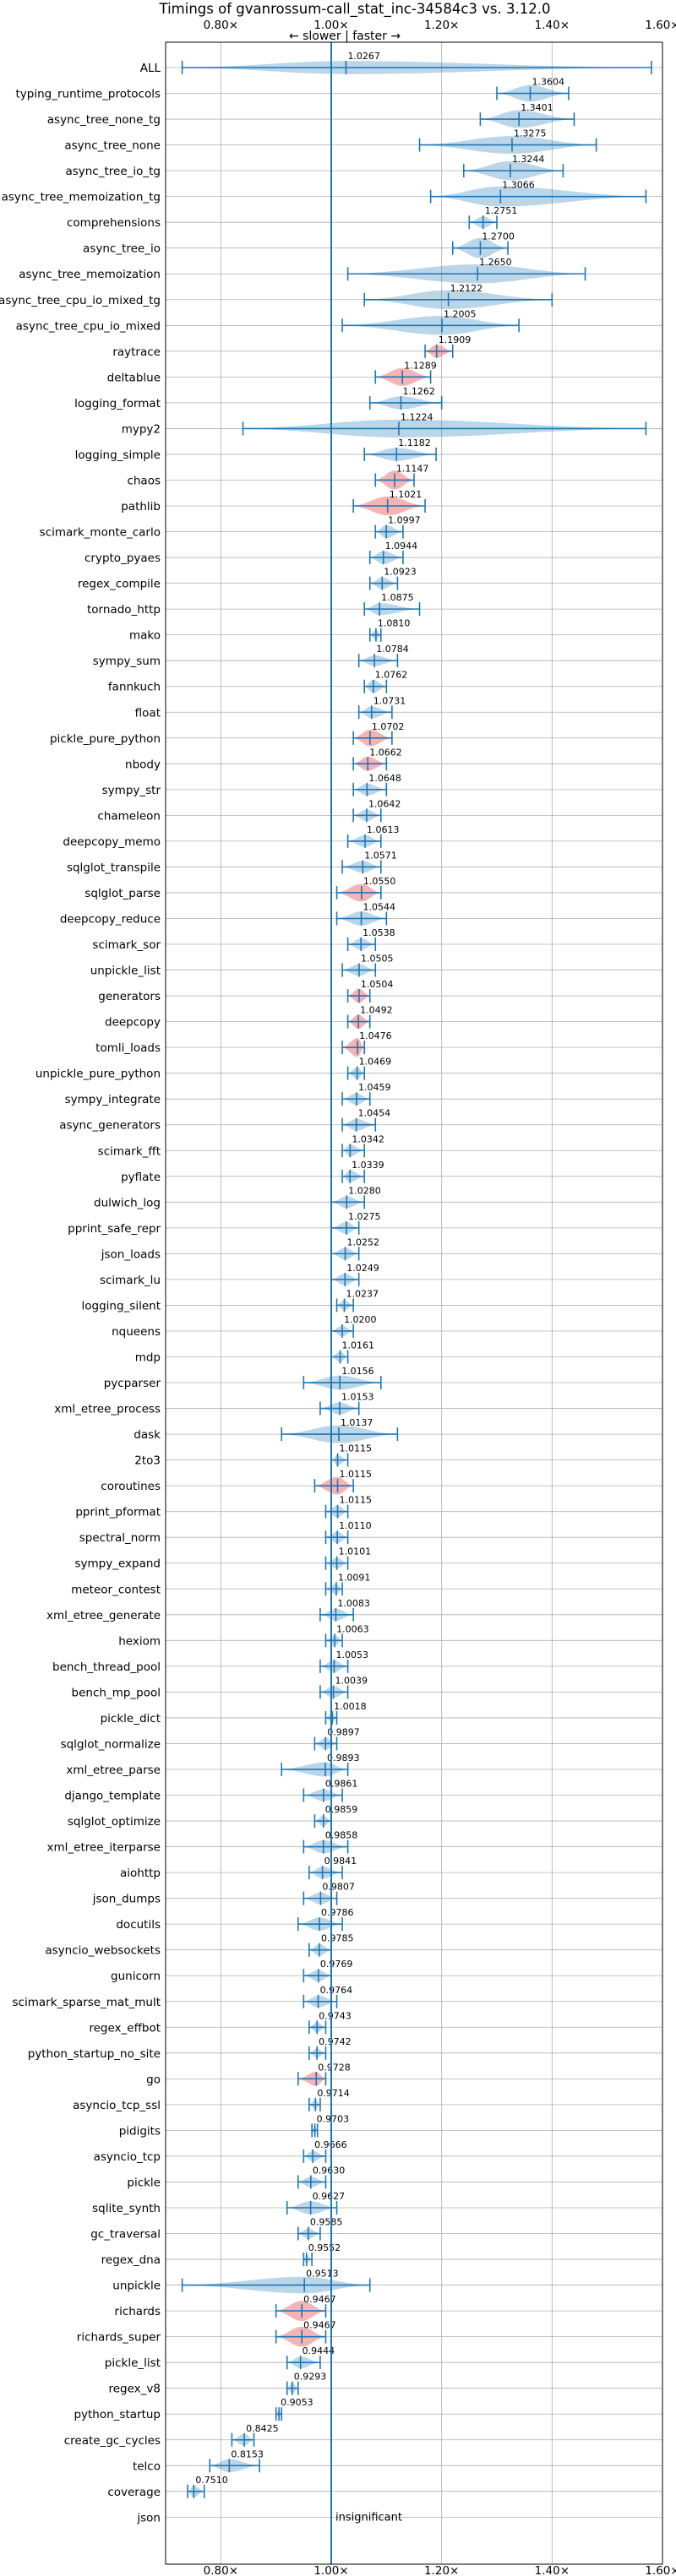 The width and height of the screenshot is (676, 2576). Describe the element at coordinates (221, 25) in the screenshot. I see `x-tick-label-top: 0.80×` at that location.